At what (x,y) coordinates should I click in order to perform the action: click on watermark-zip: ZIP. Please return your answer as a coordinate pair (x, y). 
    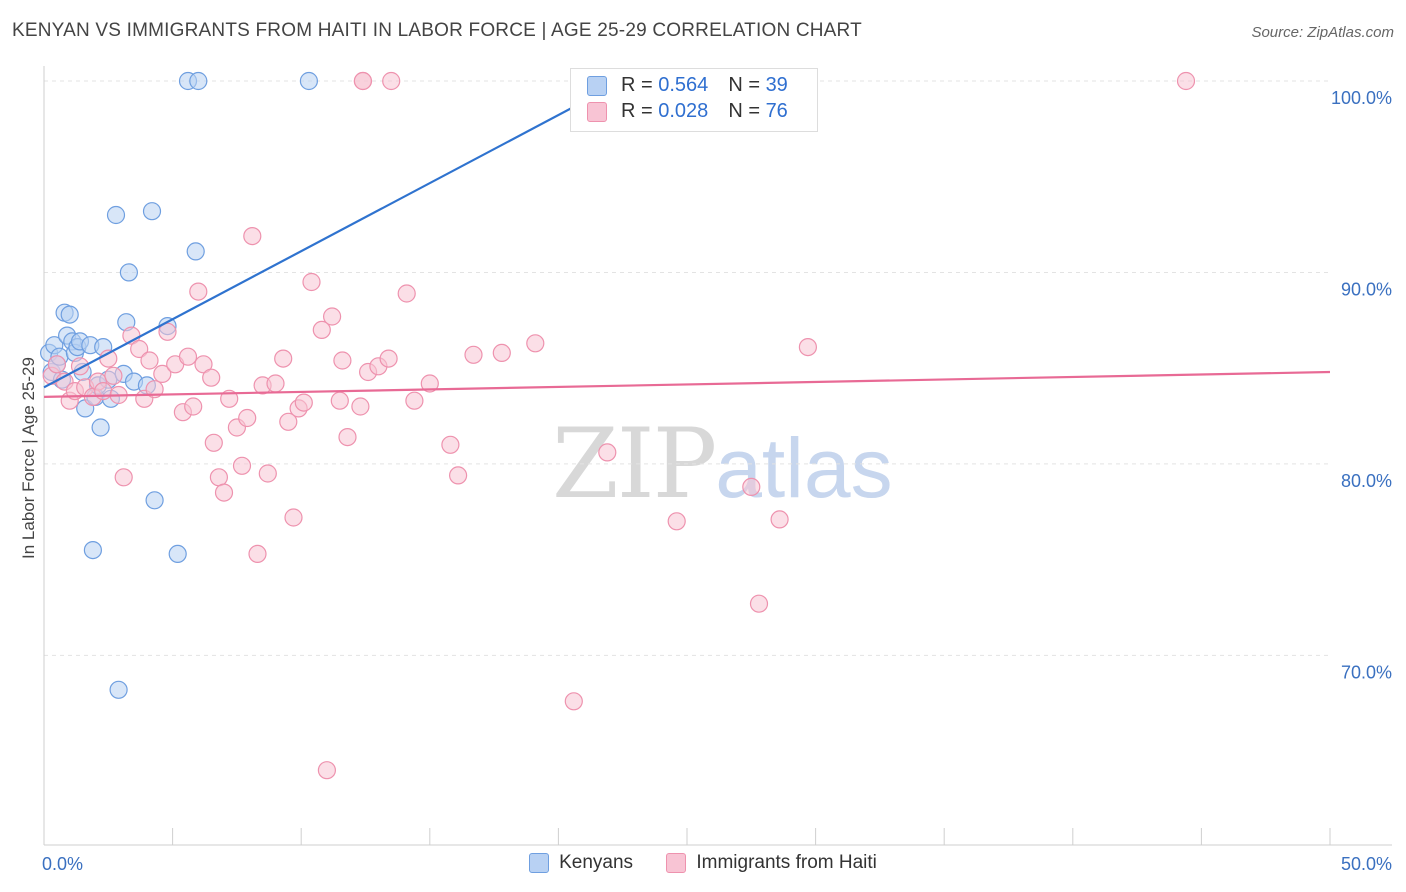
    Looking at the image, I should click on (634, 464).